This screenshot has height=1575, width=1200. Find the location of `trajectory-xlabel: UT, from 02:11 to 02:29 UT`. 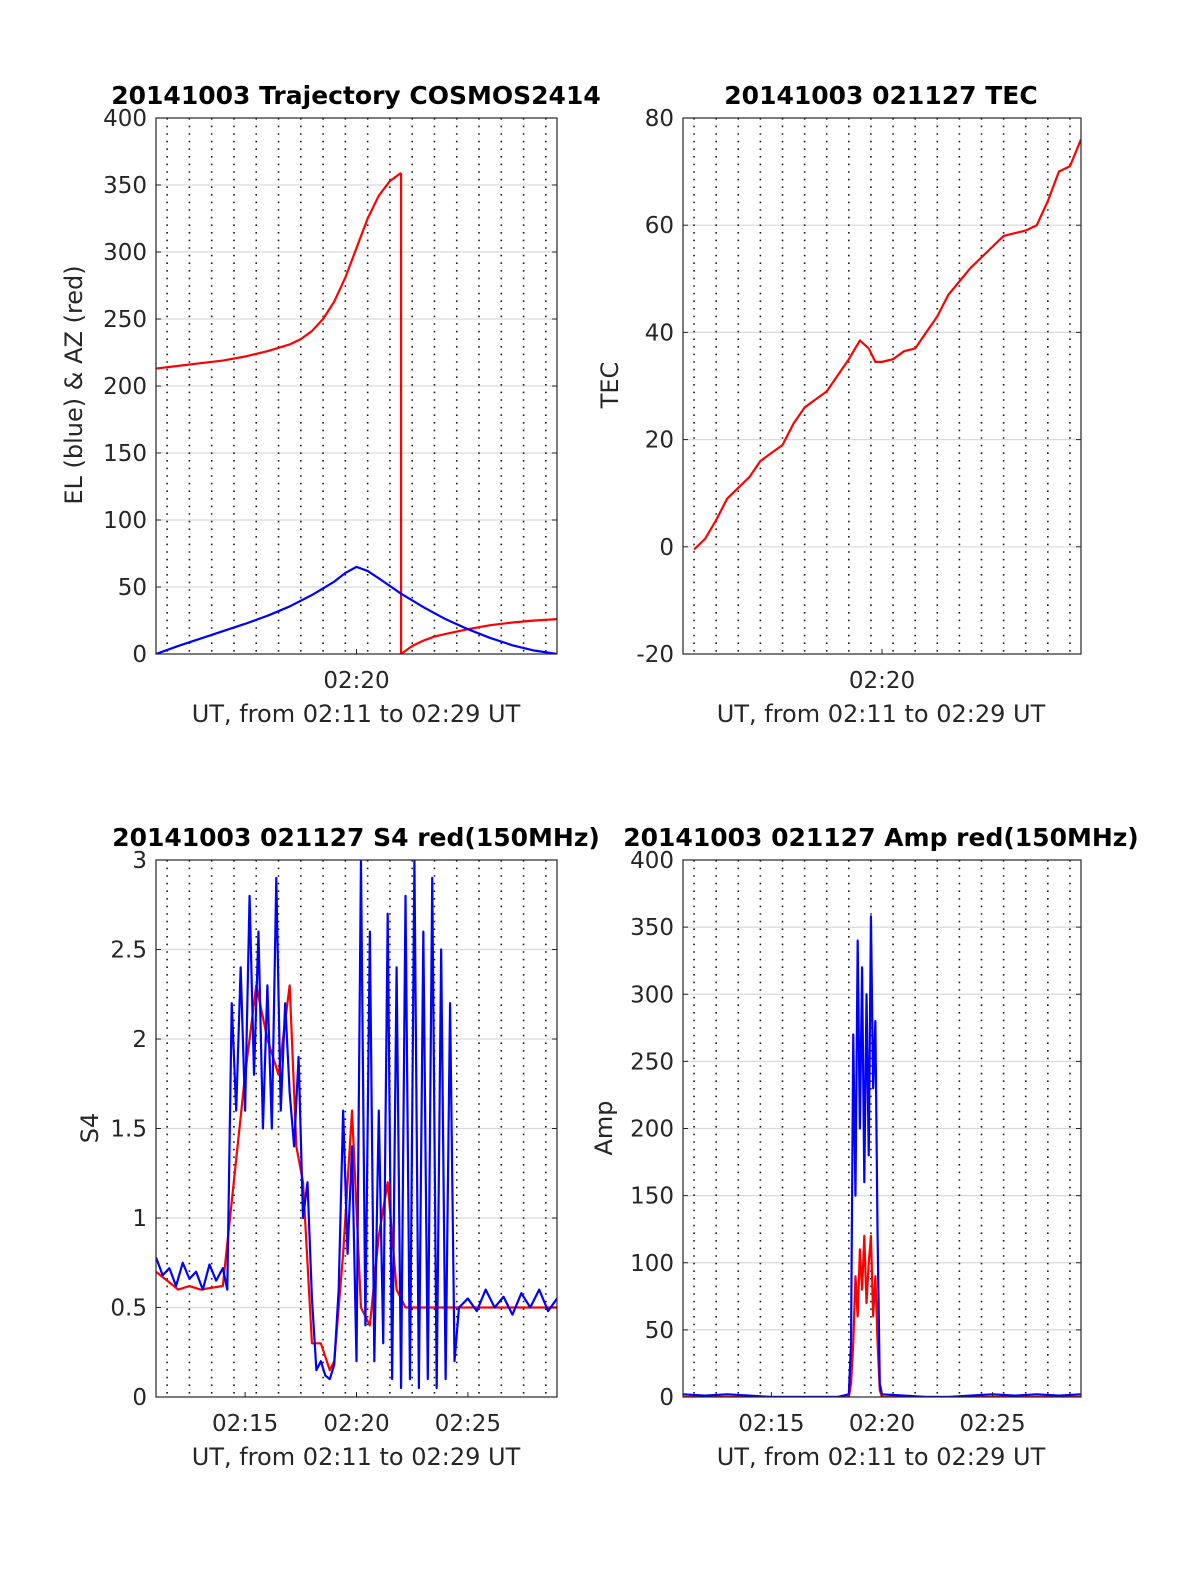

trajectory-xlabel: UT, from 02:11 to 02:29 UT is located at coordinates (356, 714).